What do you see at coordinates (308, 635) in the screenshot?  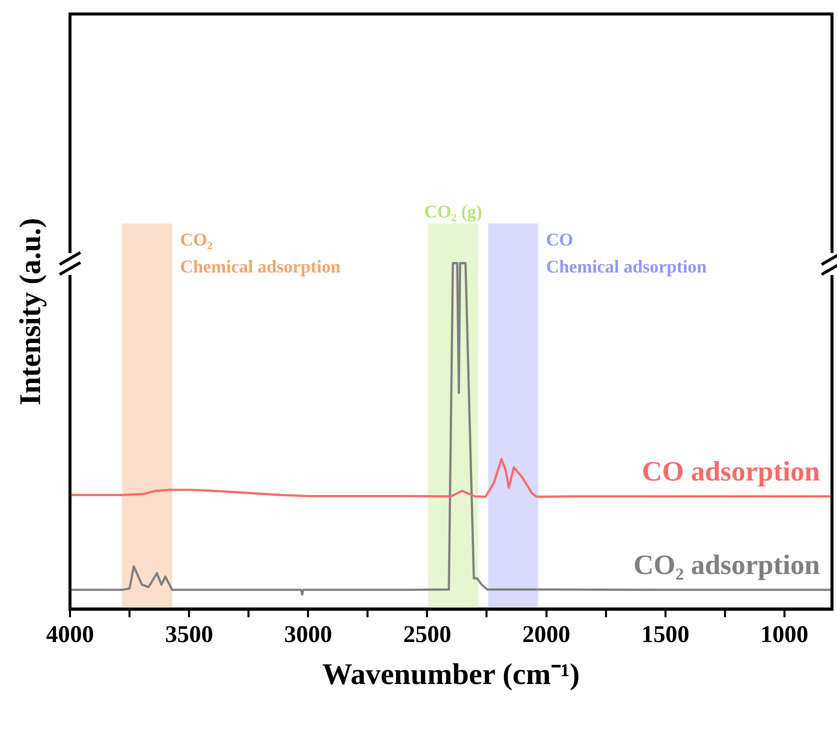 I see `x-tick-label: 3000` at bounding box center [308, 635].